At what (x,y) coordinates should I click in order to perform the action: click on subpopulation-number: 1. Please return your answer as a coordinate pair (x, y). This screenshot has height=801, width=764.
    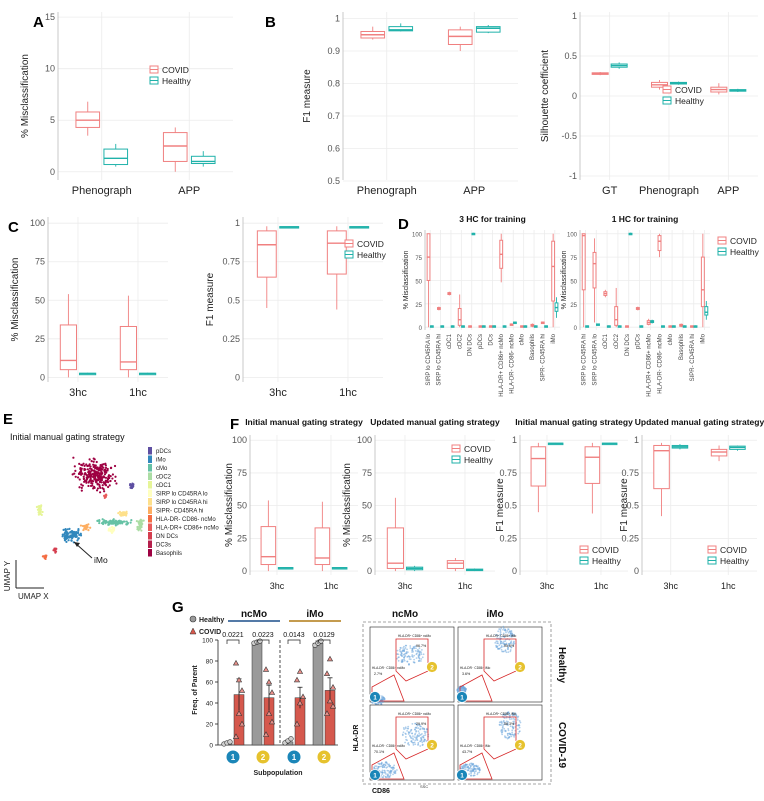
    Looking at the image, I should click on (375, 698).